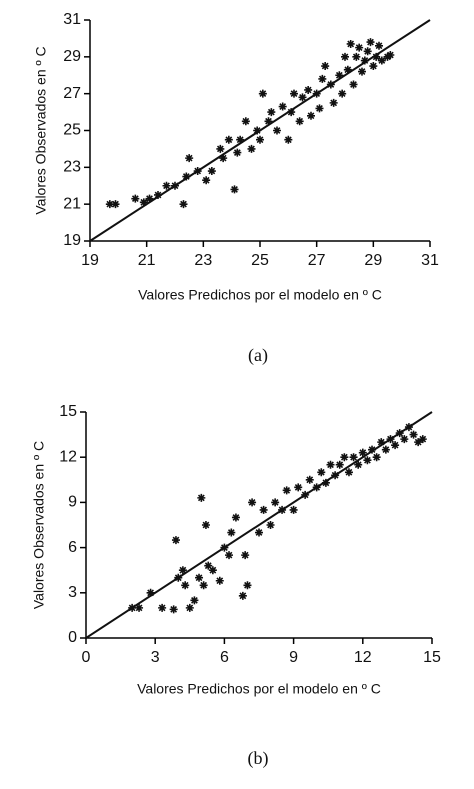  Describe the element at coordinates (72, 637) in the screenshot. I see `y-tick-label: 0` at that location.